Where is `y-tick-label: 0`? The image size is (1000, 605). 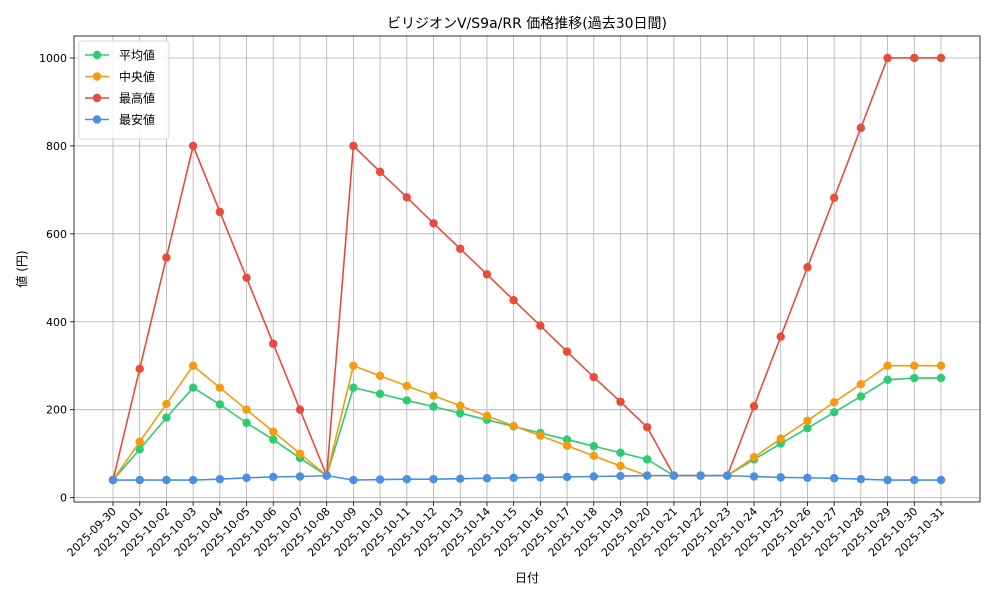 y-tick-label: 0 is located at coordinates (63, 498).